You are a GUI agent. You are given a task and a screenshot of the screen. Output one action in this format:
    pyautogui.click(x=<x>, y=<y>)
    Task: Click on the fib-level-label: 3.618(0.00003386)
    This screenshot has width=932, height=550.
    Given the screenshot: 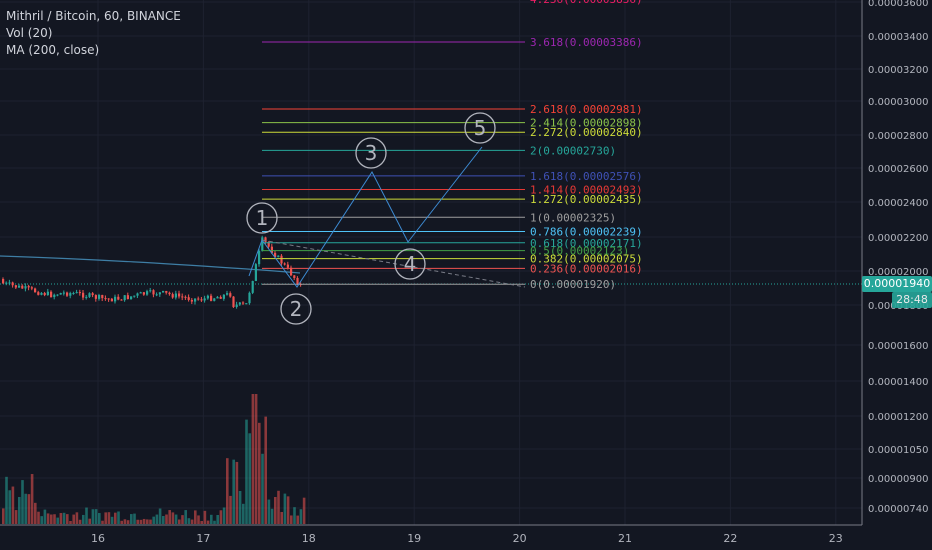 What is the action you would take?
    pyautogui.click(x=586, y=42)
    